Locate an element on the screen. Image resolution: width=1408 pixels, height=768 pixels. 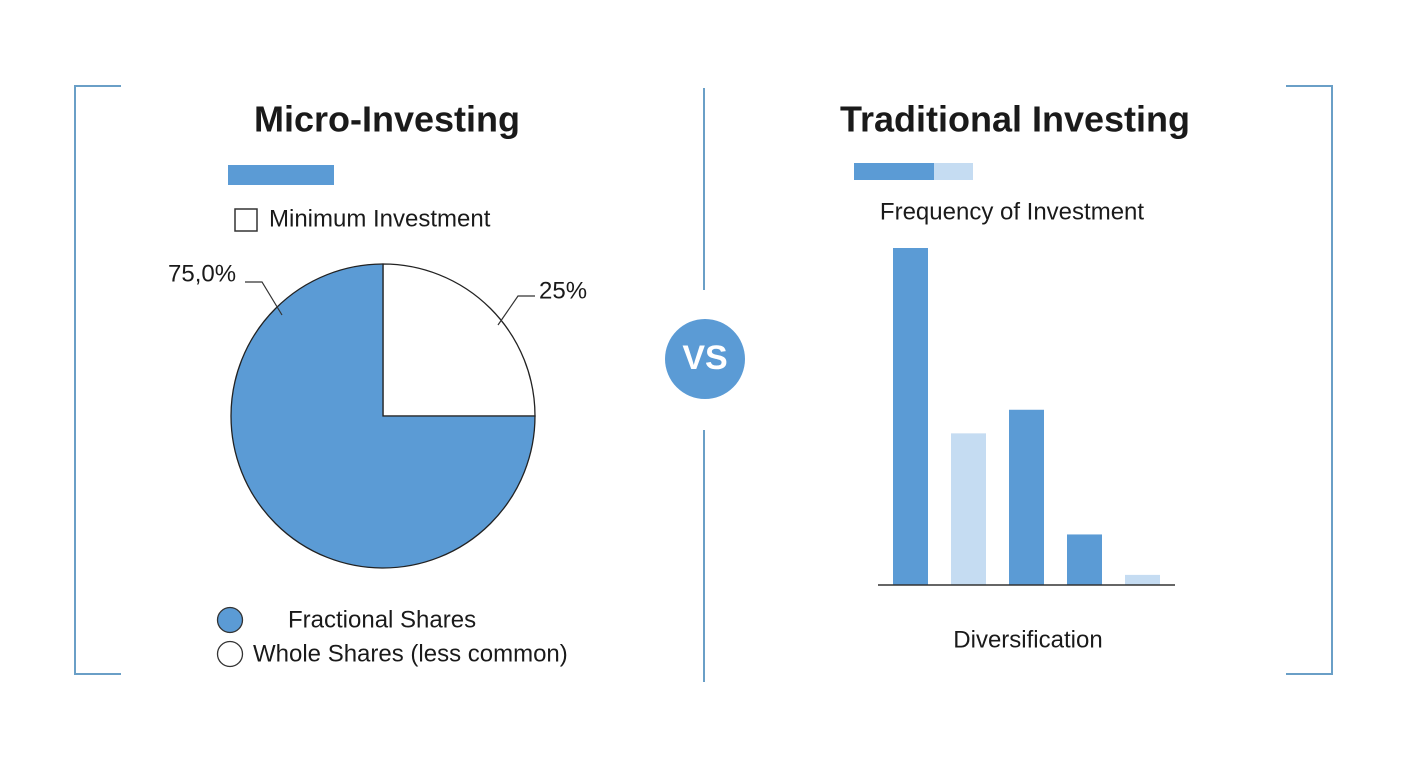
pie is located at coordinates (383, 416).